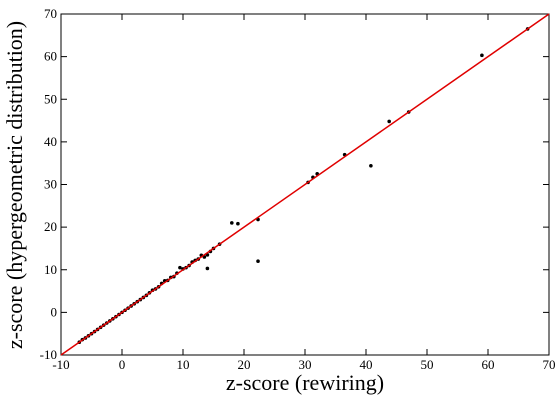 The image size is (555, 401). Describe the element at coordinates (244, 364) in the screenshot. I see `x-tick-label: 20` at that location.